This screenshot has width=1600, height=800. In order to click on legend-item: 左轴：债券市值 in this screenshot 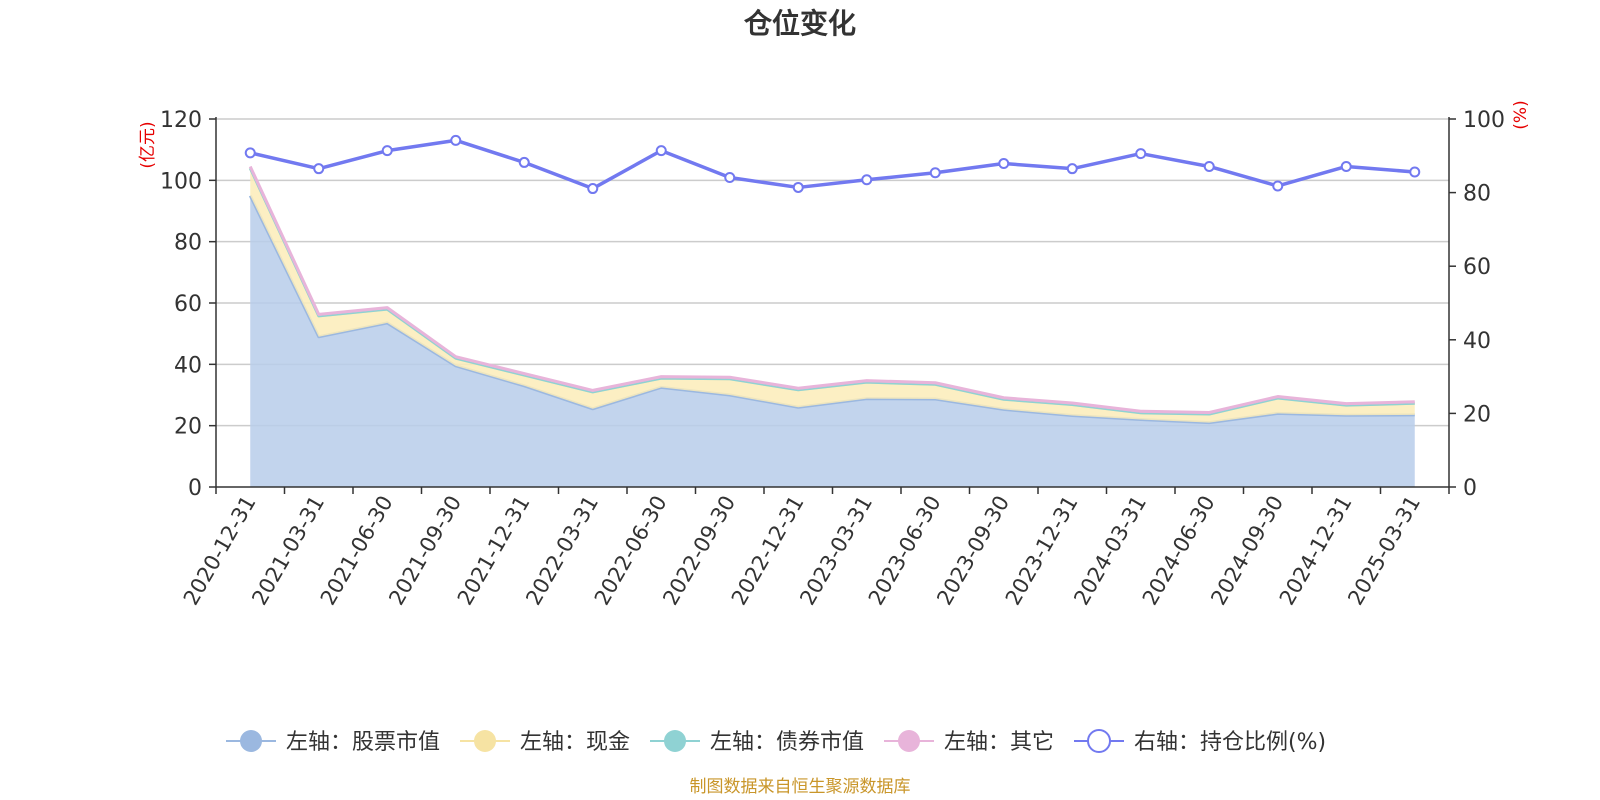, I will do `click(757, 742)`.